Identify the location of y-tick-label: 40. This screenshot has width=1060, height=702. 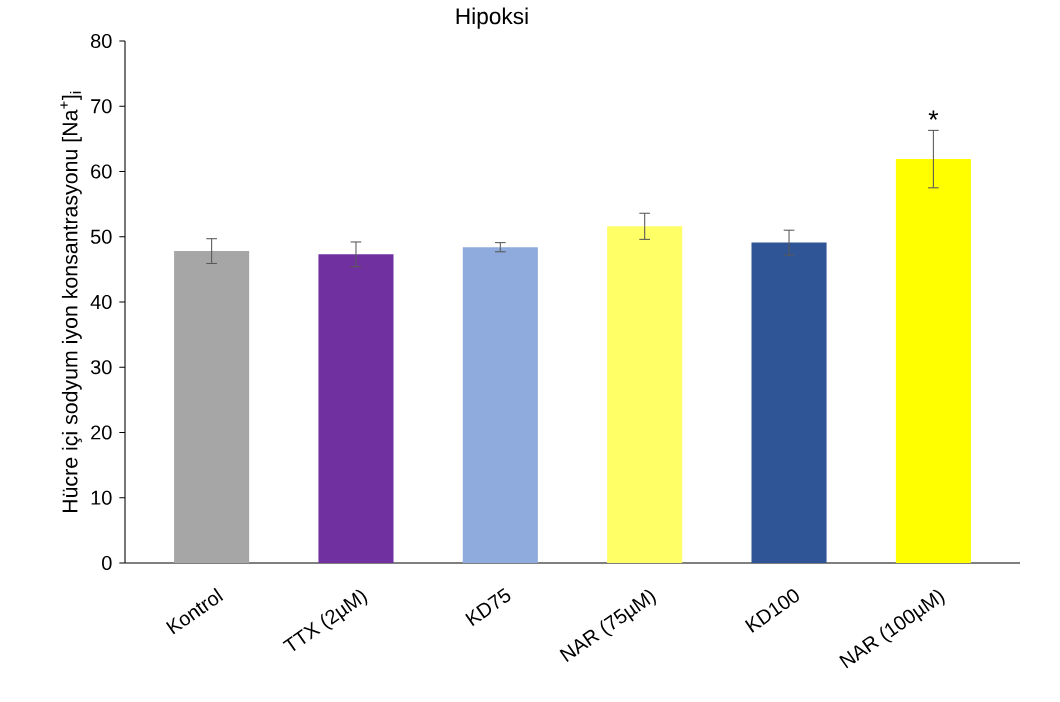
(101, 302).